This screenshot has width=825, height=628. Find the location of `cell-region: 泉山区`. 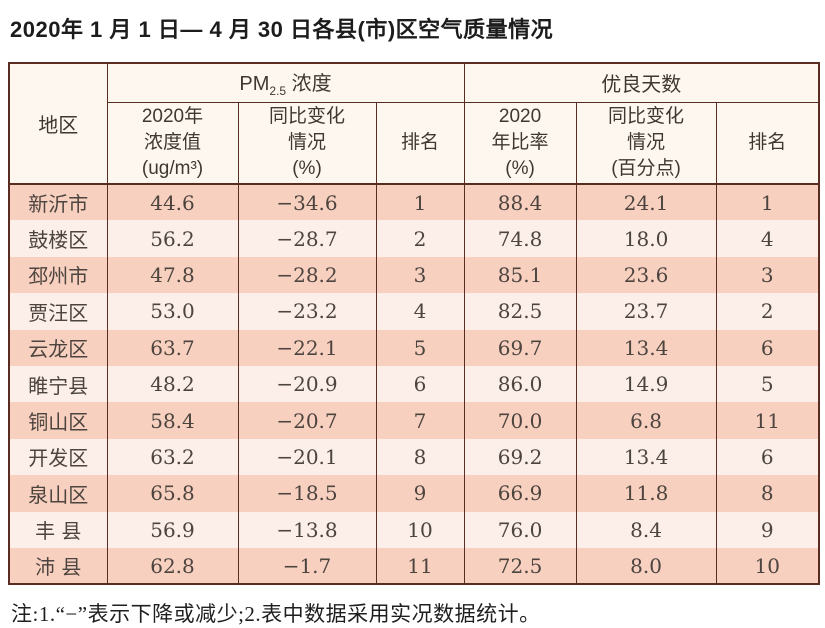

cell-region: 泉山区 is located at coordinates (58, 493).